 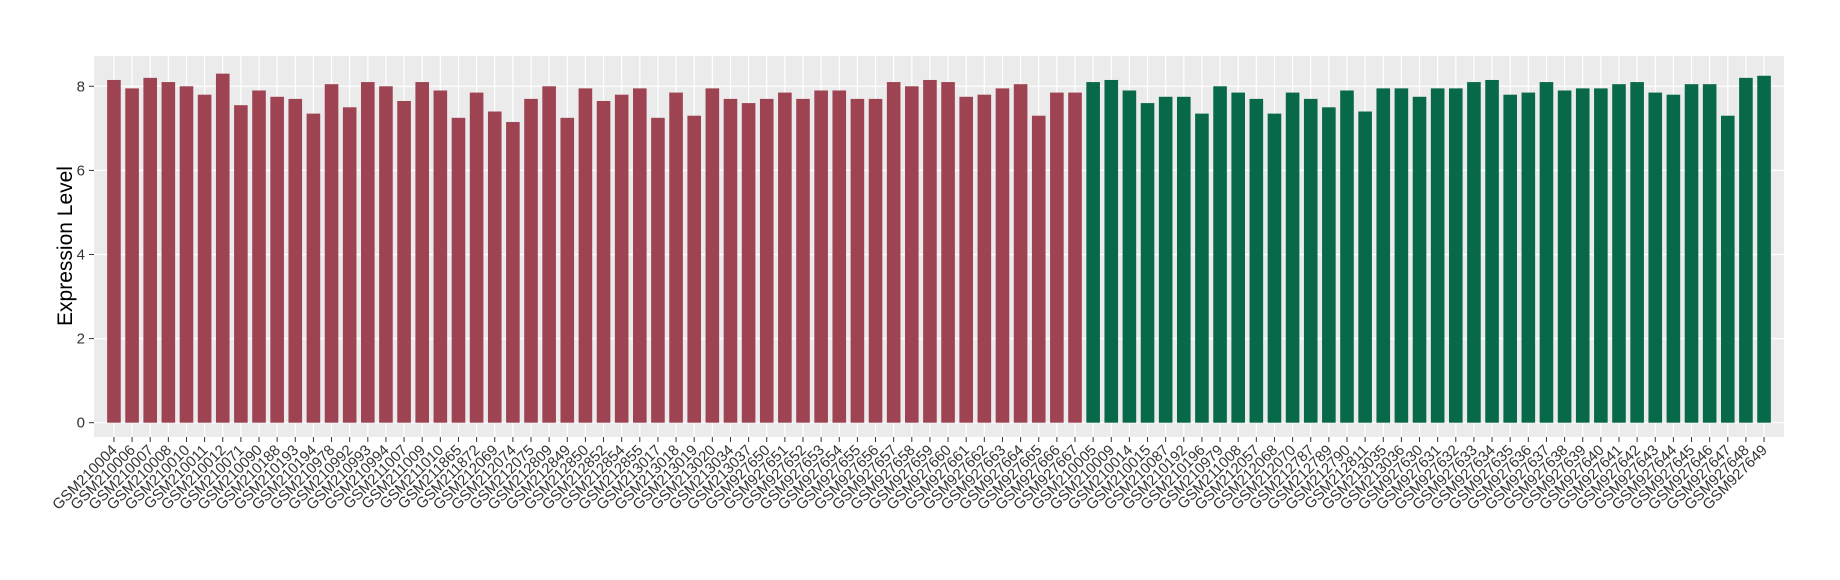 I want to click on y-axis-title: Expression Level, so click(x=65, y=246).